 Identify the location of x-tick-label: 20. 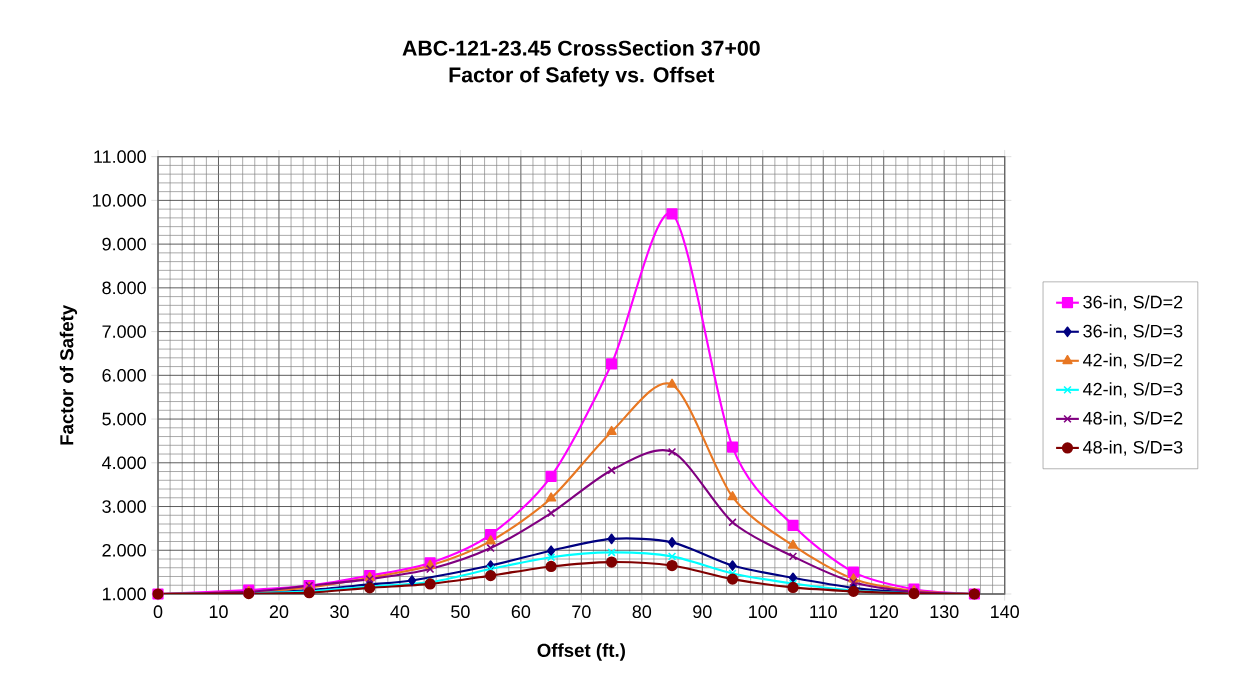
(279, 612).